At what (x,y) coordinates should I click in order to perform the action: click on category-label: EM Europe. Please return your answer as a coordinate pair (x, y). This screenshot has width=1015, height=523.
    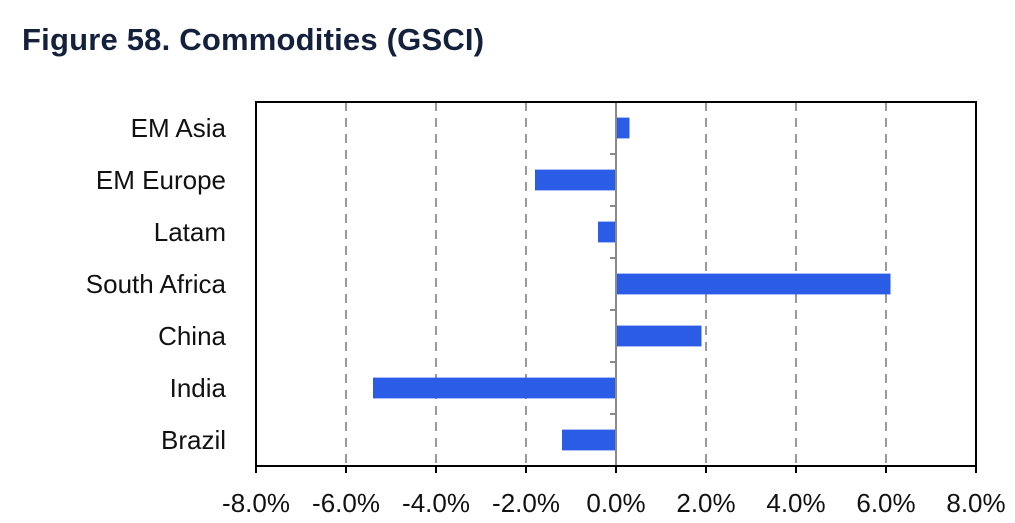
    Looking at the image, I should click on (161, 180).